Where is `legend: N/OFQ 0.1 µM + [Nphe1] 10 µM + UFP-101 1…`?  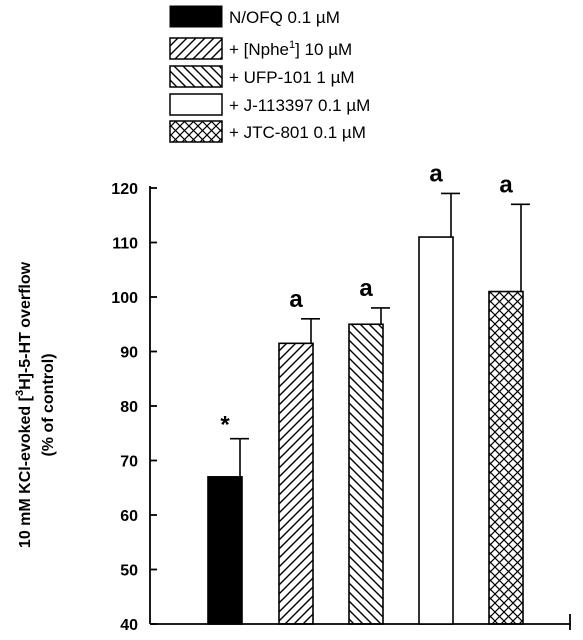 legend: N/OFQ 0.1 µM + [Nphe1] 10 µM + UFP-101 1… is located at coordinates (269, 74).